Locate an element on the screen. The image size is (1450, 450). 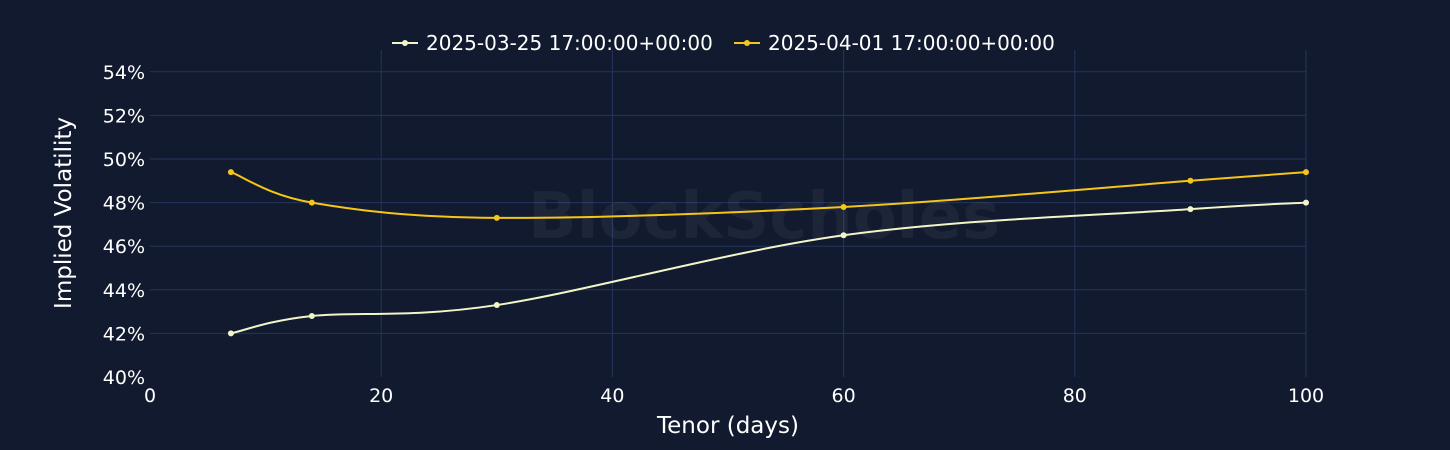
x-axis-title: Tenor (days) is located at coordinates (727, 426).